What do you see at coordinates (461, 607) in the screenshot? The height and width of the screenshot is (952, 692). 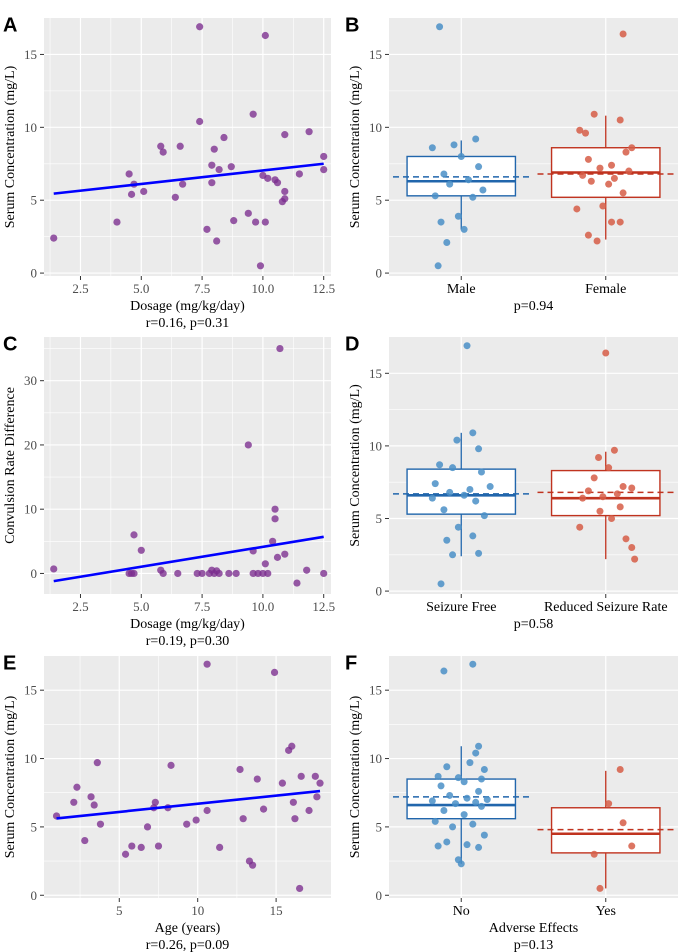 I see `x-tick-label: Seizure Free` at bounding box center [461, 607].